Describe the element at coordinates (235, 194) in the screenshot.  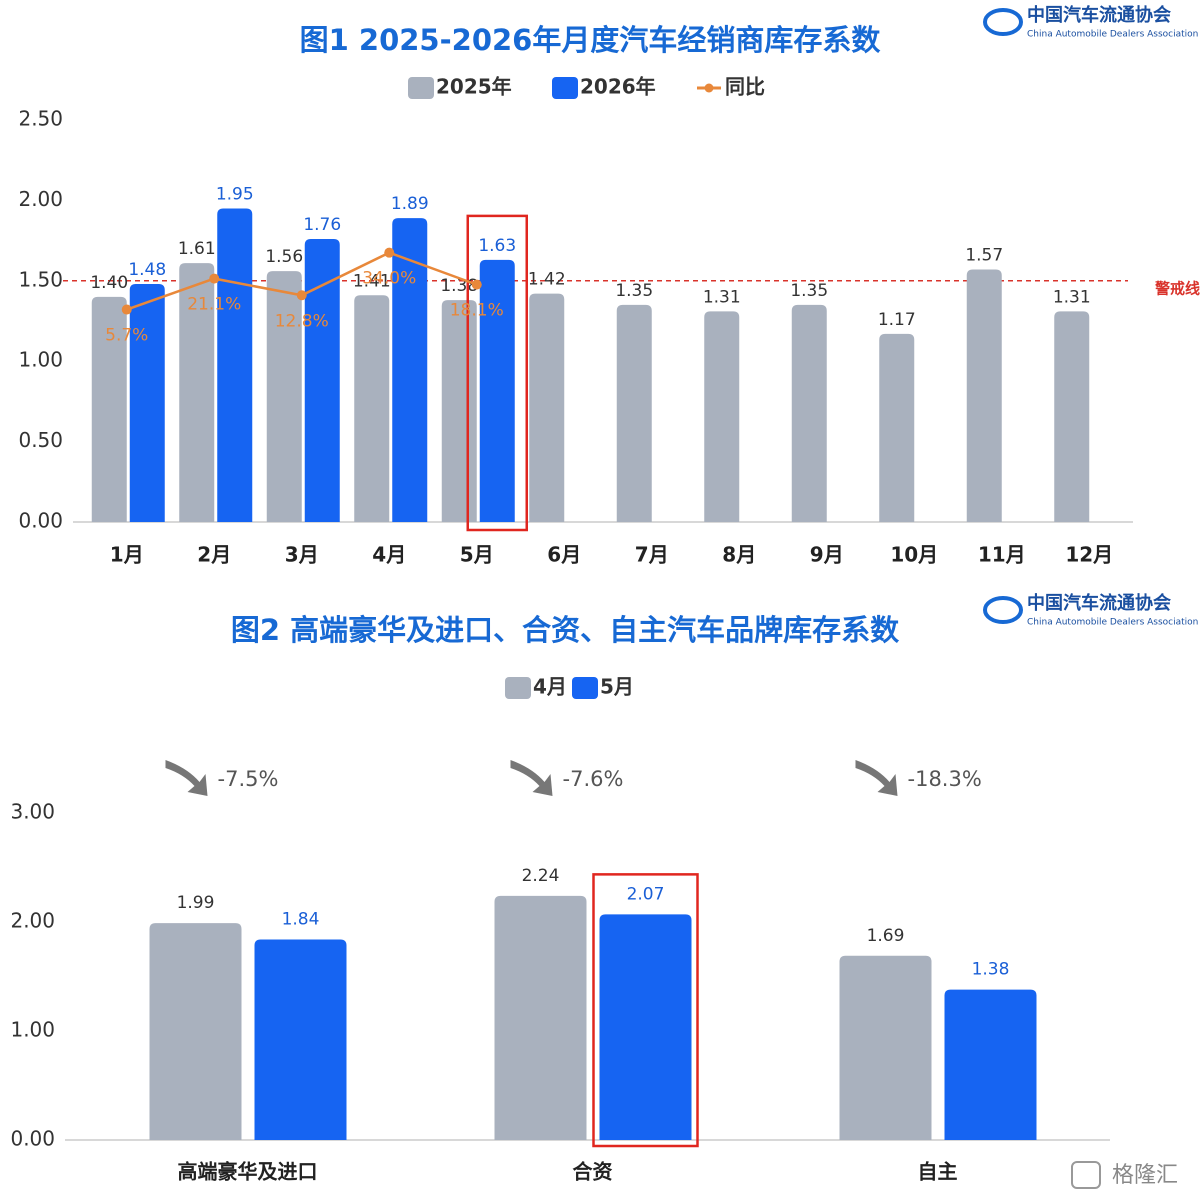
I see `data-label: 1.95` at that location.